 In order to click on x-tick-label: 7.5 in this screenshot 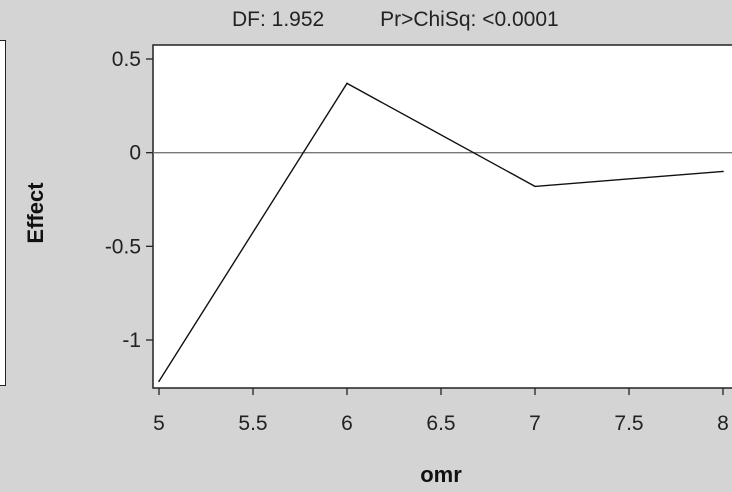, I will do `click(628, 423)`.